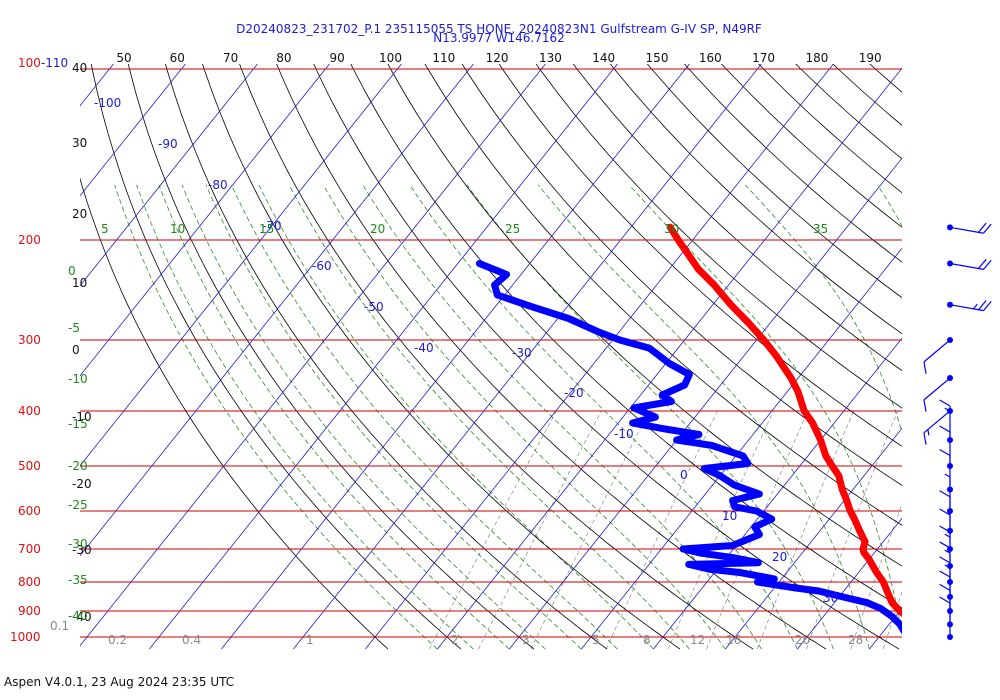 The width and height of the screenshot is (1000, 700). What do you see at coordinates (82, 550) in the screenshot?
I see `height-label: -30` at bounding box center [82, 550].